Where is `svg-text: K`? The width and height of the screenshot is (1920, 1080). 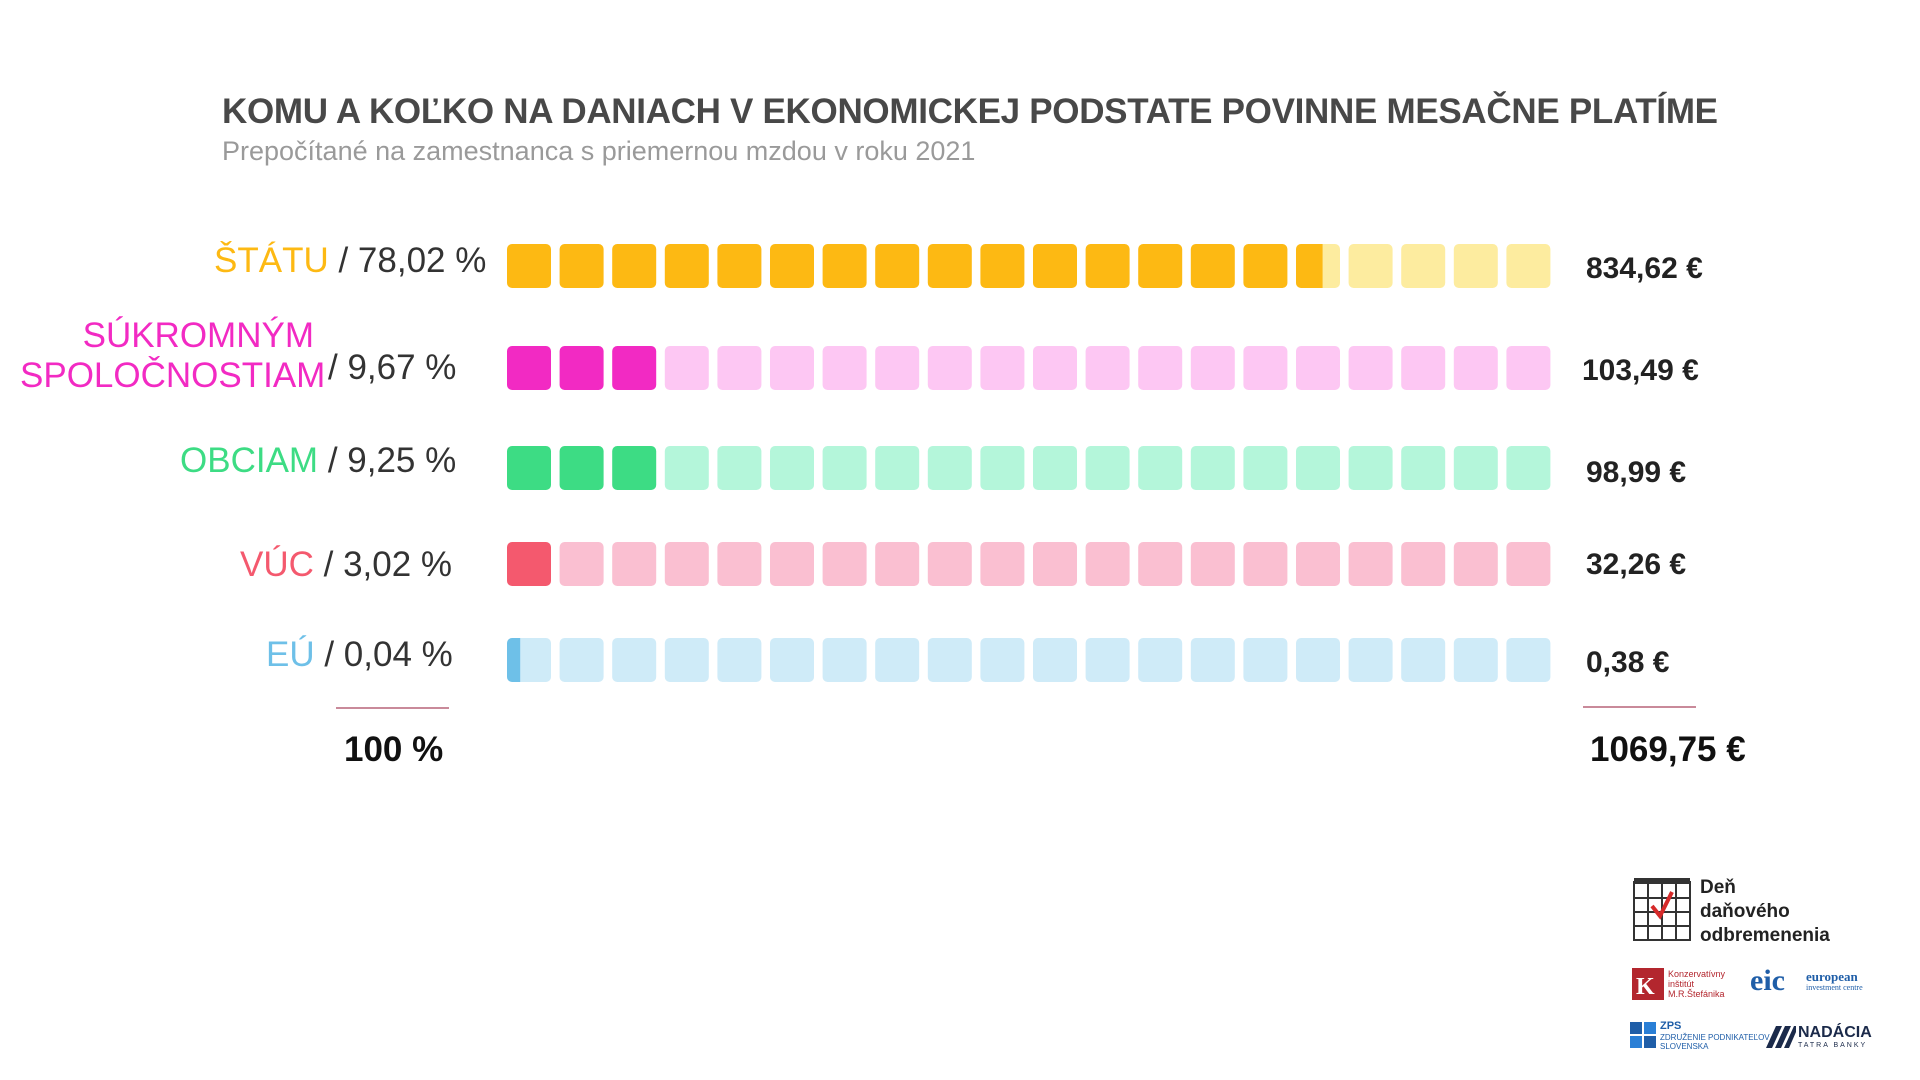
svg-text: K is located at coordinates (1645, 987).